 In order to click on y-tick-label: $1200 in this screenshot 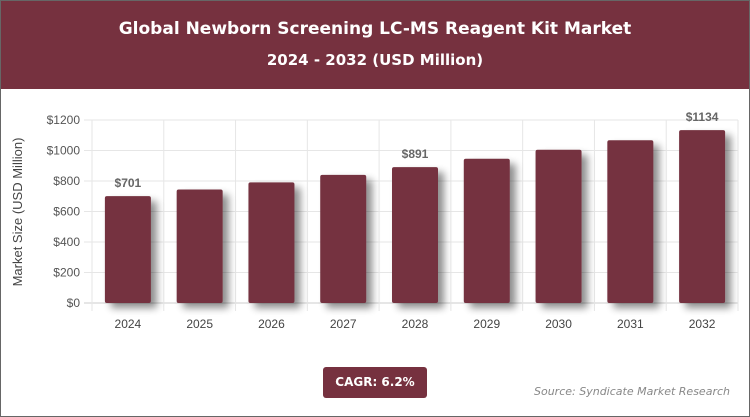, I will do `click(64, 120)`.